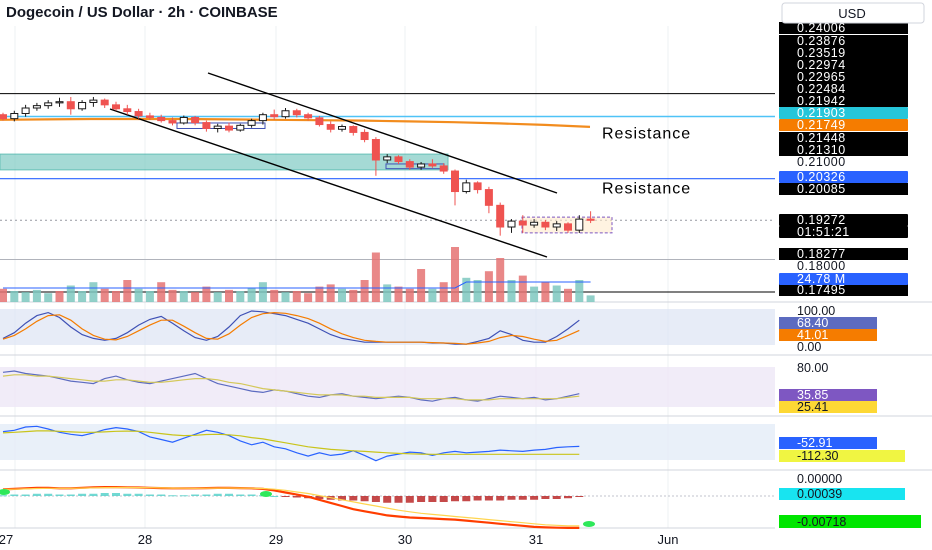 The image size is (932, 550). What do you see at coordinates (850, 521) in the screenshot?
I see `macd-signal-bg` at bounding box center [850, 521].